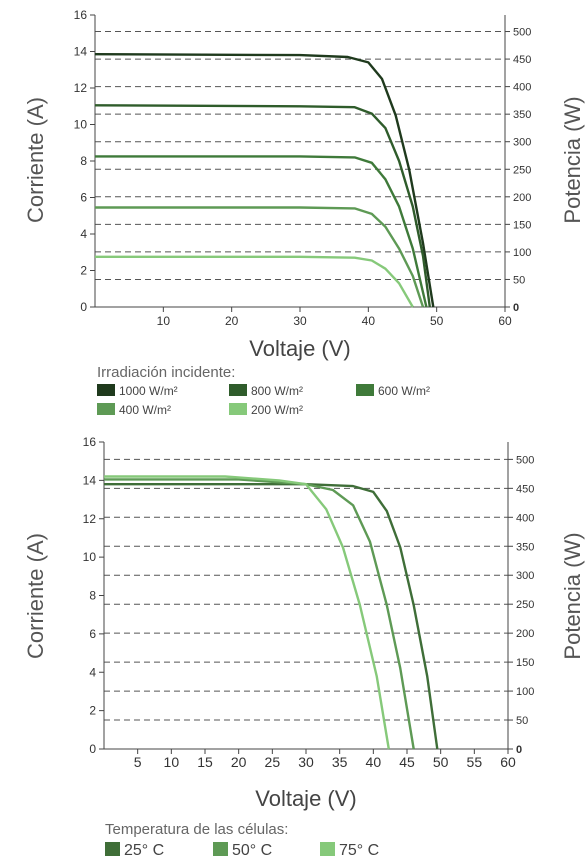  I want to click on legend-title: Temperatura de las células:, so click(196, 829).